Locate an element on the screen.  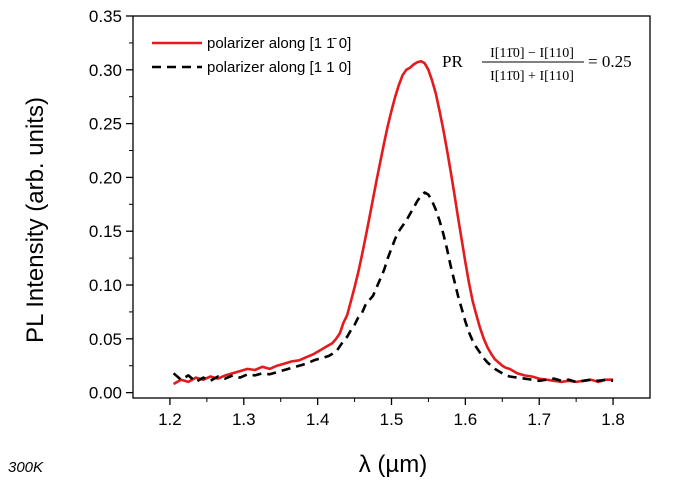
y-tick-label: 0.15 is located at coordinates (105, 231).